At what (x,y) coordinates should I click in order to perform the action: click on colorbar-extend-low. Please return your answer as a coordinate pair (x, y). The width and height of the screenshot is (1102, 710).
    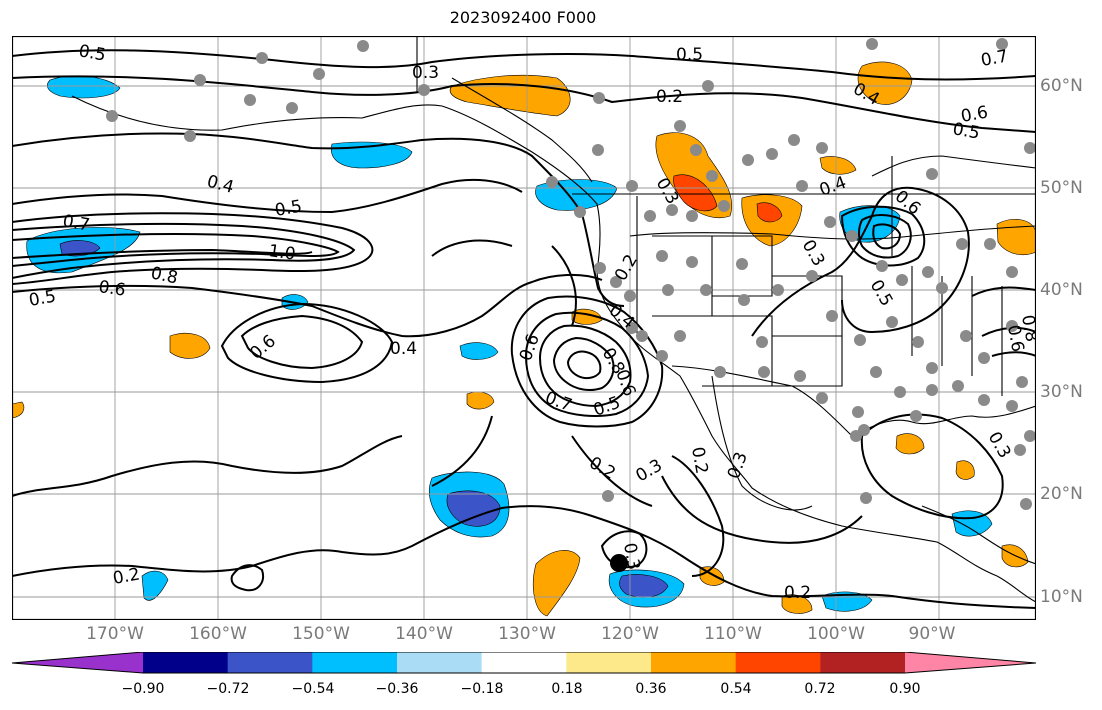
    Looking at the image, I should click on (77, 662).